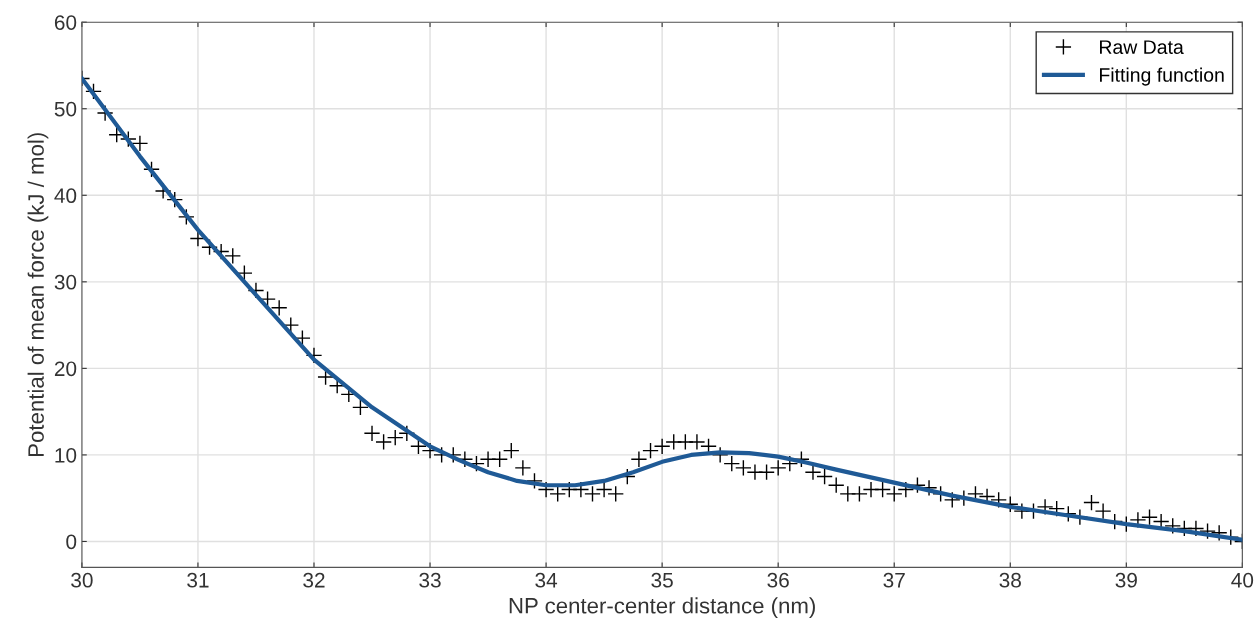  Describe the element at coordinates (65, 196) in the screenshot. I see `y-tick-label: 40` at that location.